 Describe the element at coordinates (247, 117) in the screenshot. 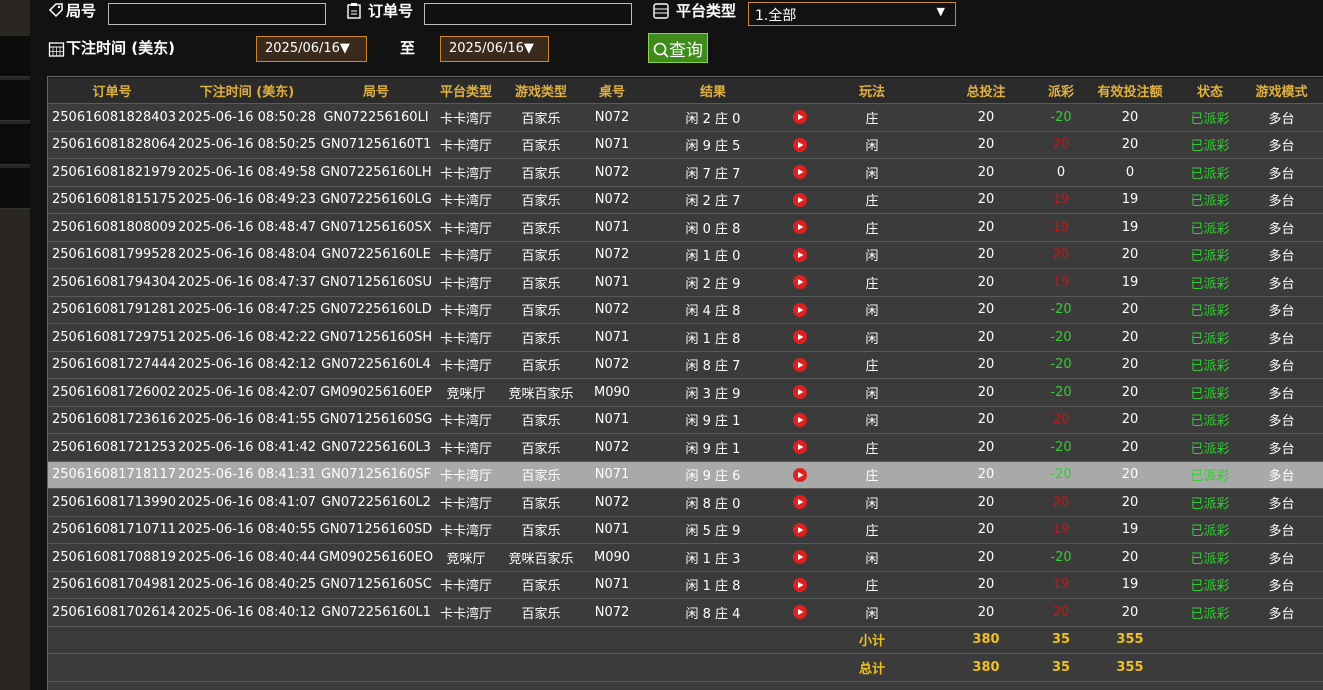

I see `cell: 2025-06-16 08:50:28` at that location.